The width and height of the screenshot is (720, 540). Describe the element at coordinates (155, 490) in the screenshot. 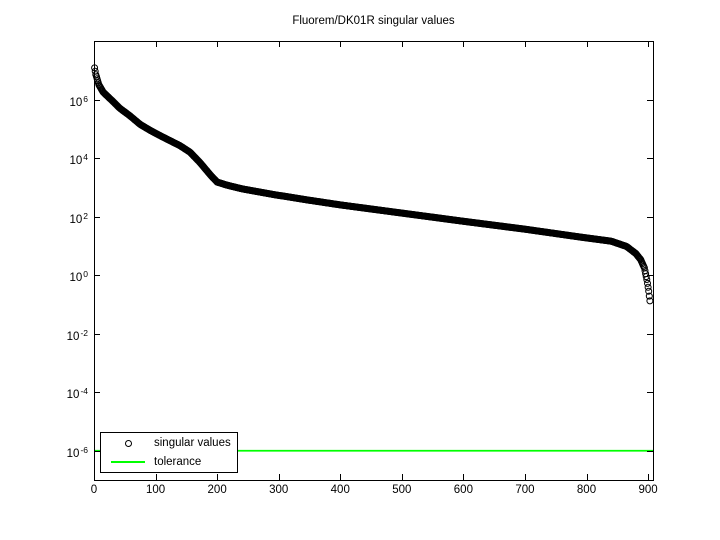

I see `x-tick-label: 100` at that location.